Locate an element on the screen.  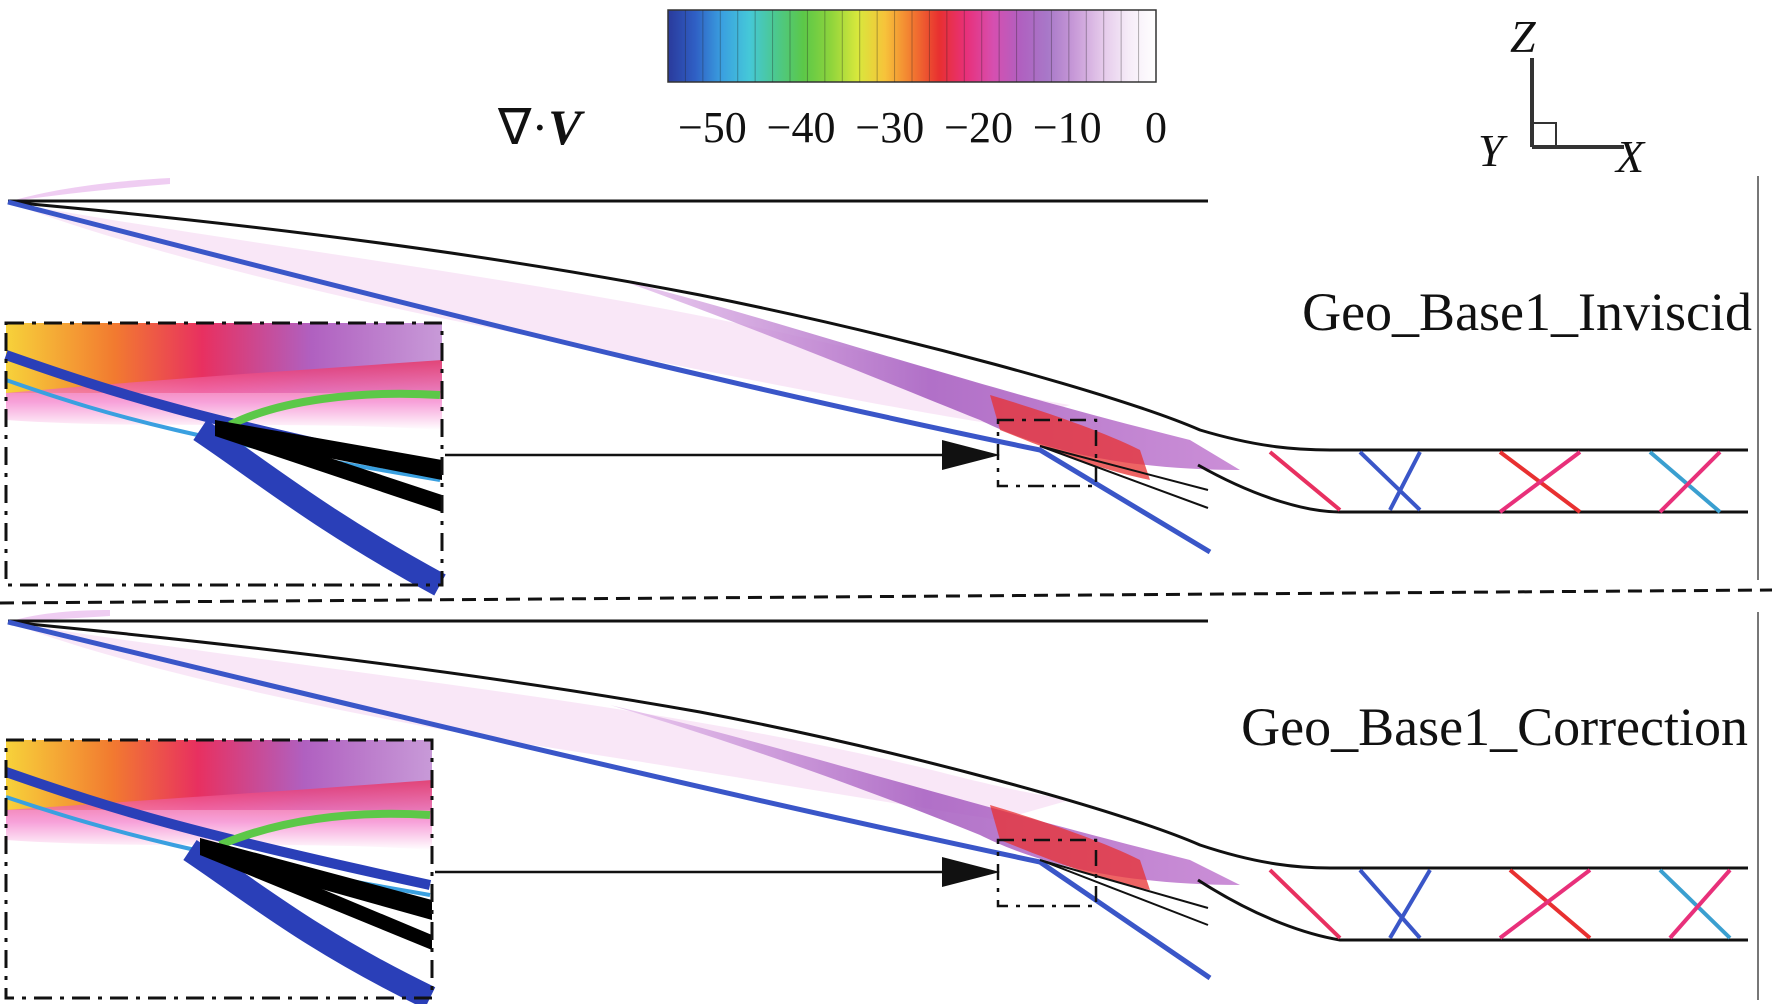
colorbar-tick-label: −10 is located at coordinates (1067, 127).